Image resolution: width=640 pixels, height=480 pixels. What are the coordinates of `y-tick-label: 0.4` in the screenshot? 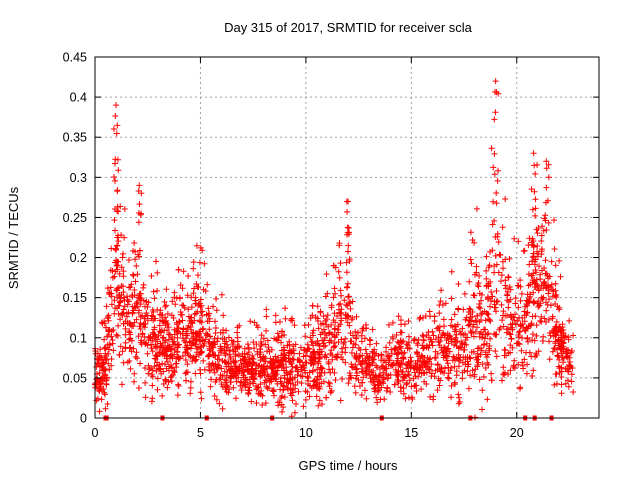 It's located at (78, 98).